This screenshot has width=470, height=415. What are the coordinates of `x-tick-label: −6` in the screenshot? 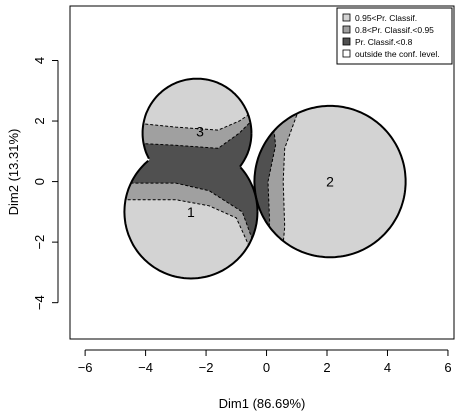 It's located at (85, 367).